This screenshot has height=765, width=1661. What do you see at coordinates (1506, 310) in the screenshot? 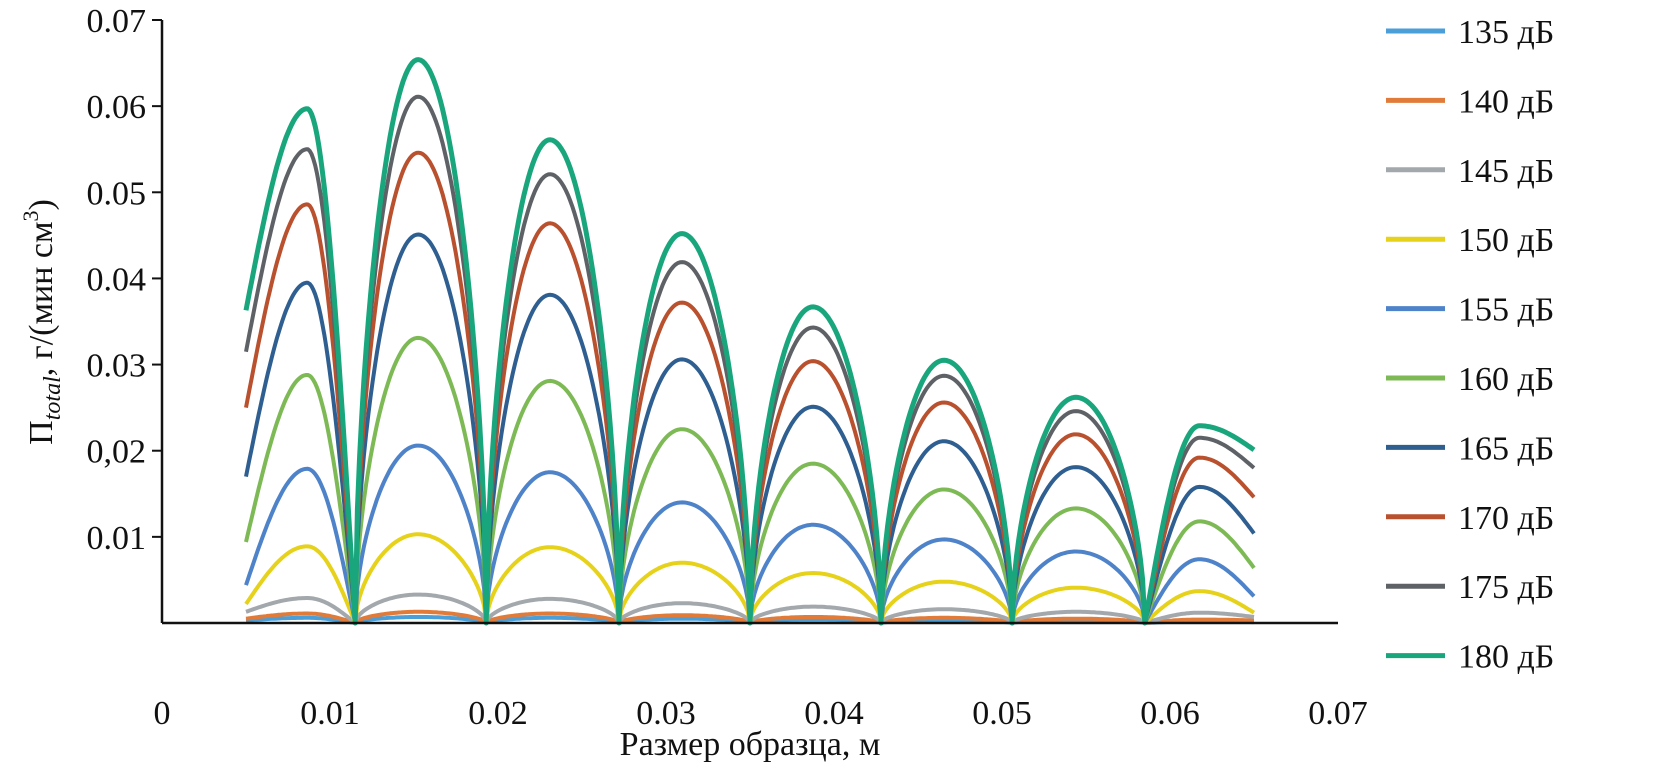
I see `legend-label: 155 дБ` at bounding box center [1506, 310].